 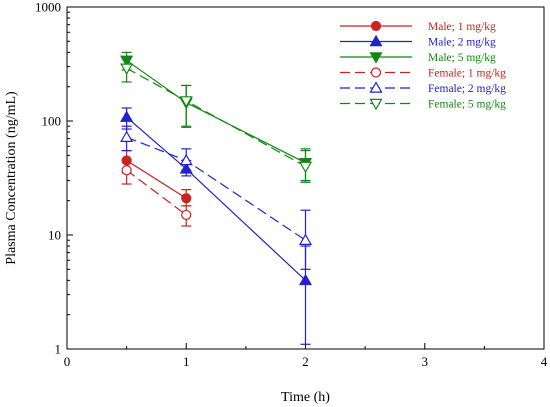 I want to click on y-tick-label: 1000, so click(x=48, y=7).